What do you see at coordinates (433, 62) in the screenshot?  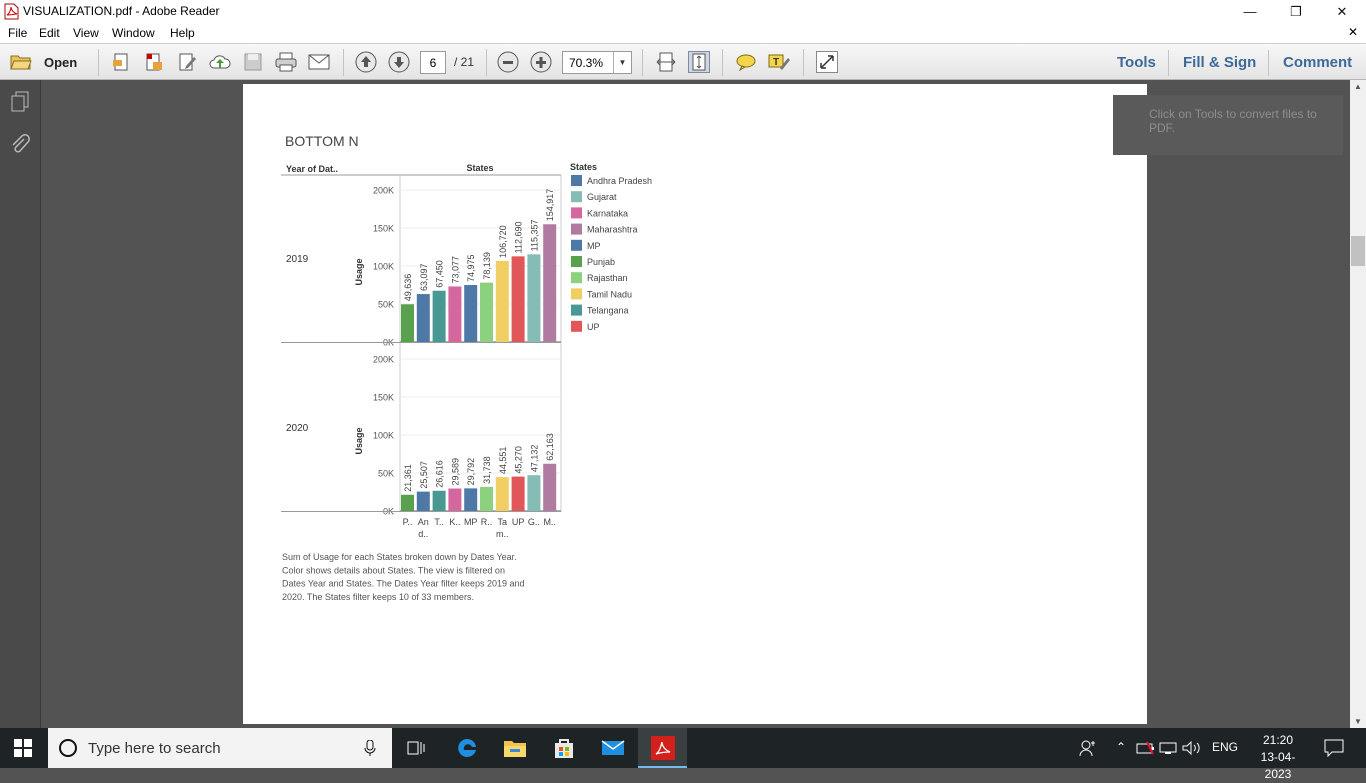 I see `page-number-input: 6` at bounding box center [433, 62].